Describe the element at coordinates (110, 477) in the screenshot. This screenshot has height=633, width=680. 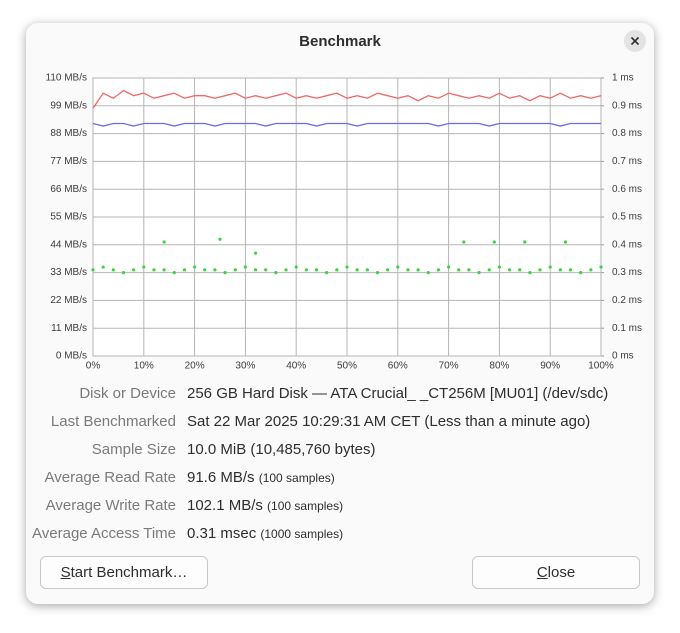
I see `row-label: Average Read Rate` at that location.